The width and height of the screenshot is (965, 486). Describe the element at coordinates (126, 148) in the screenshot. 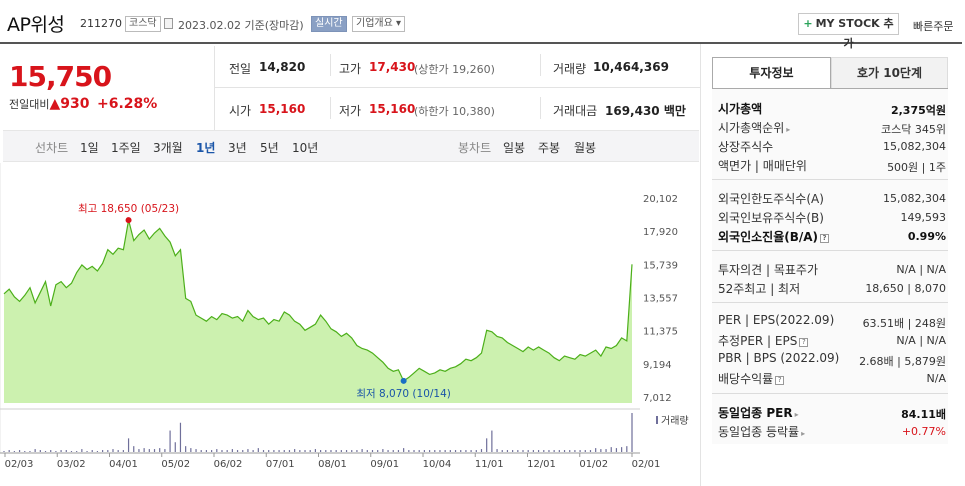

I see `tab-1w: 1주일` at that location.